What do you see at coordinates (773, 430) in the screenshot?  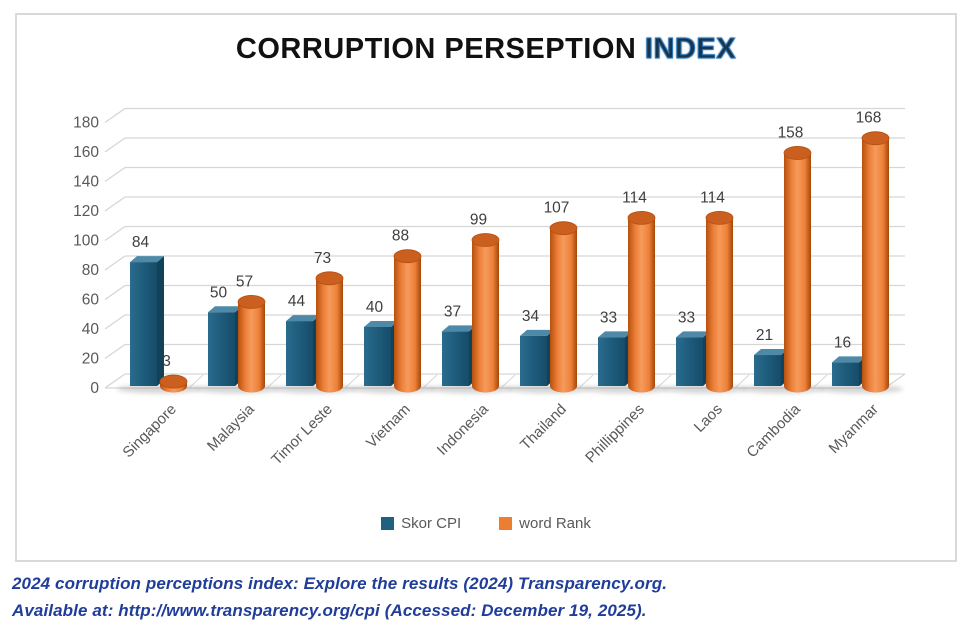 I see `x-axis-label: Cambodia` at bounding box center [773, 430].